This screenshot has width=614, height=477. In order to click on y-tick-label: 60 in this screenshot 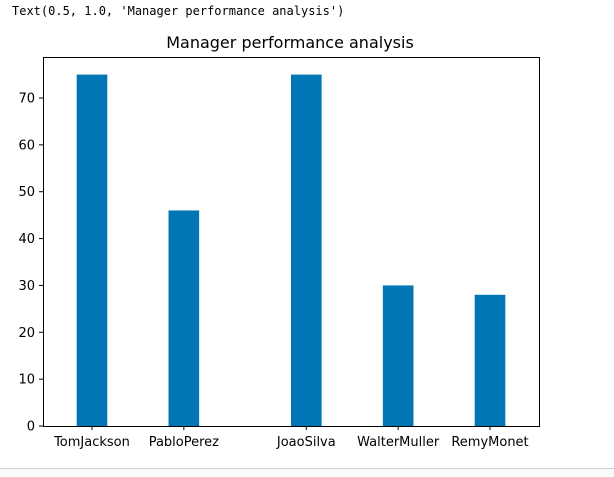, I will do `click(26, 145)`.